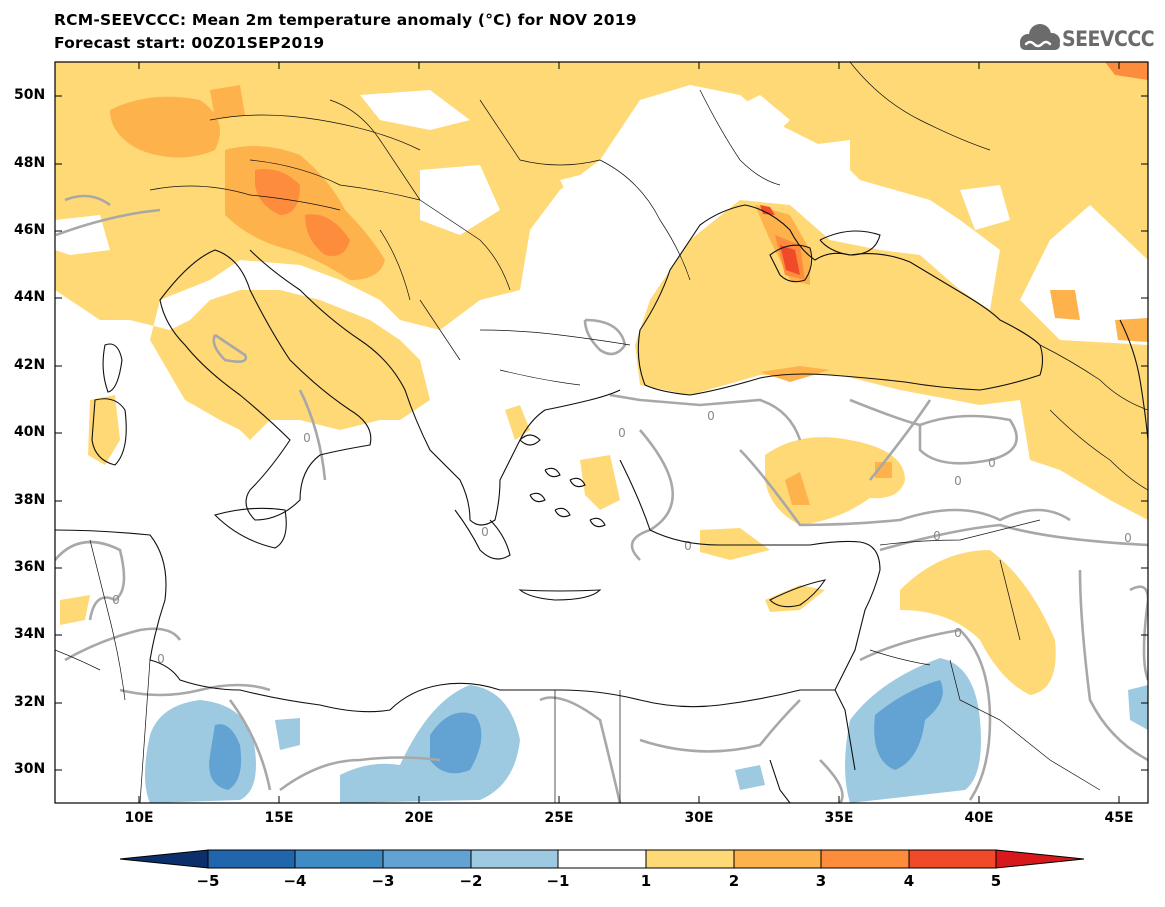 This screenshot has height=907, width=1165. Describe the element at coordinates (419, 818) in the screenshot. I see `lon-label: 20E` at that location.